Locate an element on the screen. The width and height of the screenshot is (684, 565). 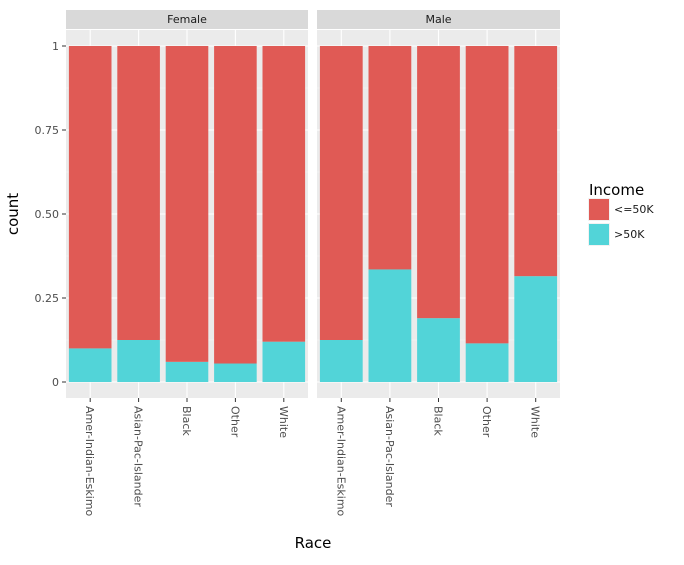
y-tick-label: 0.75 is located at coordinates (47, 130).